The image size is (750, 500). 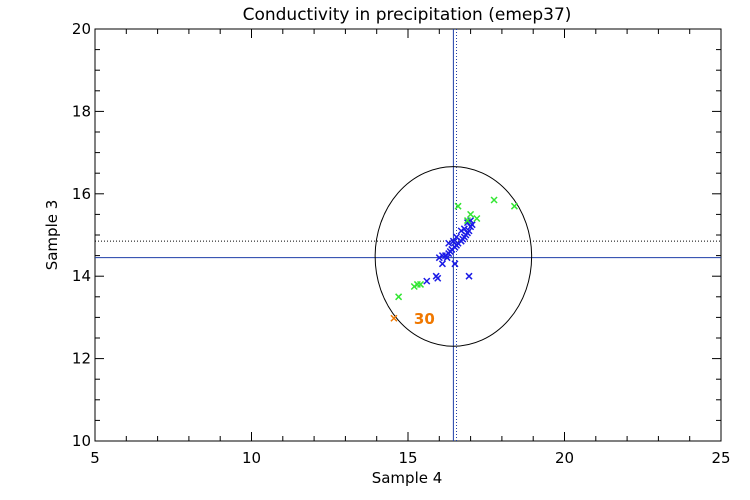 I want to click on y-tick-label: 18, so click(x=81, y=111).